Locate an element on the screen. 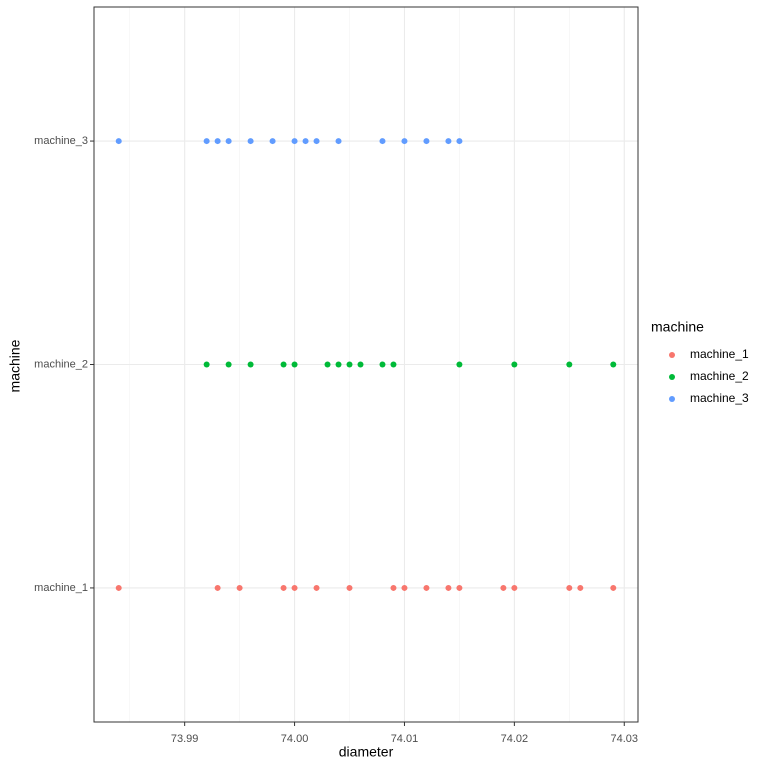 Image resolution: width=768 pixels, height=773 pixels. y-tick-label: machine_3 is located at coordinates (61, 141).